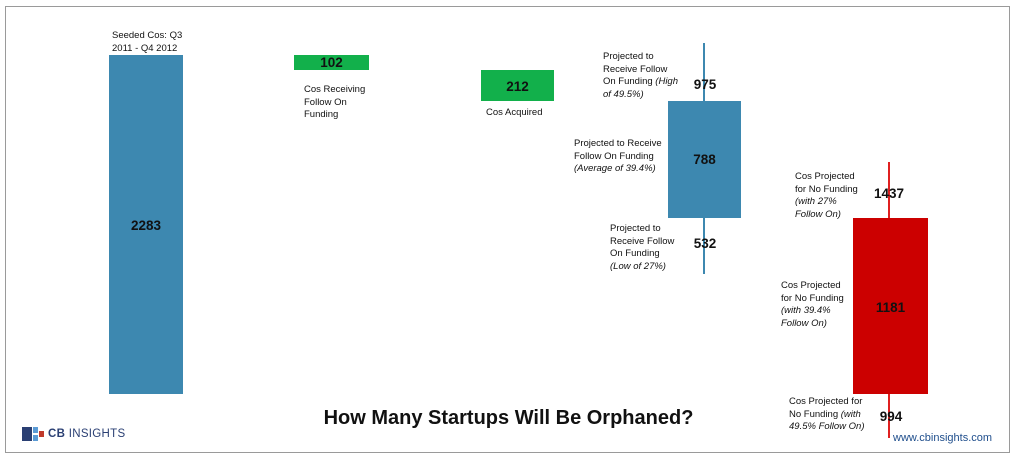  I want to click on value-no-funding: 1181, so click(890, 307).